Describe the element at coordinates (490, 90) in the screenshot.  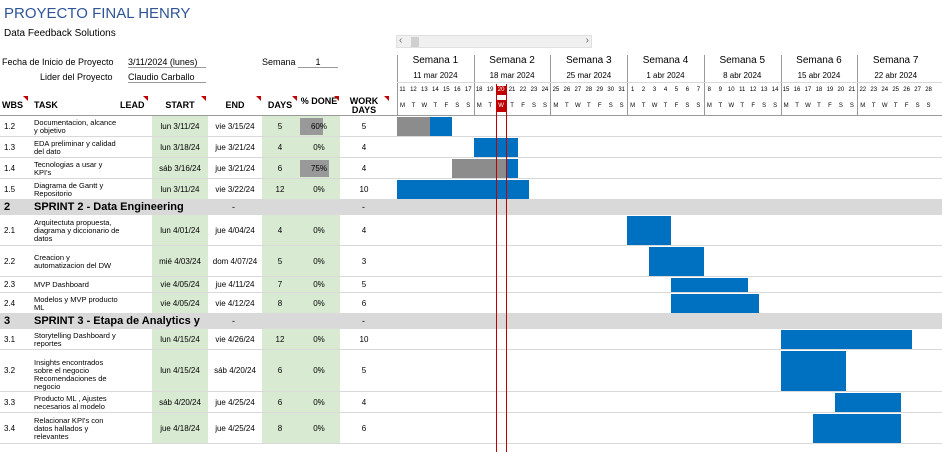
I see `day-number: 19` at that location.